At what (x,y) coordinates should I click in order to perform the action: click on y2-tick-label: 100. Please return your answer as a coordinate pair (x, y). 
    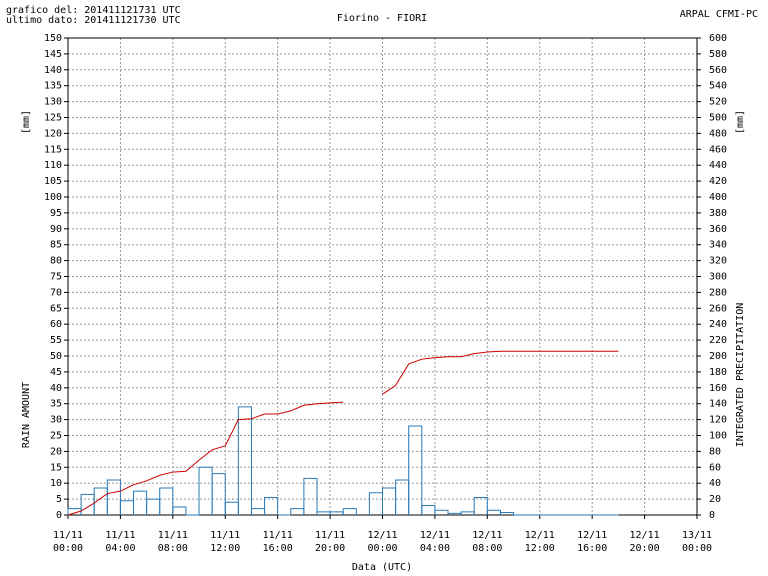
    Looking at the image, I should click on (718, 436).